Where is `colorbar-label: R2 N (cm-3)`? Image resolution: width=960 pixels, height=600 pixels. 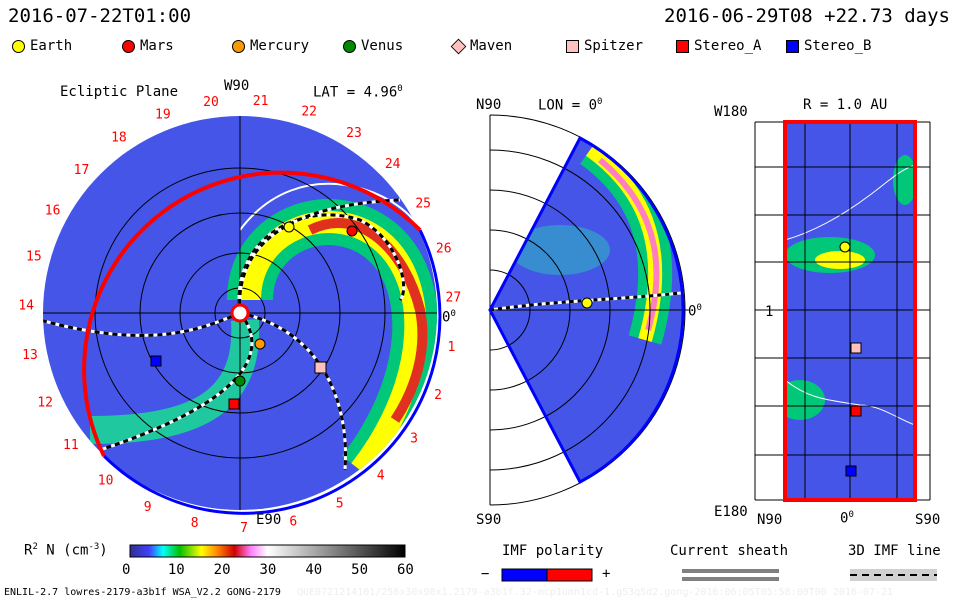 colorbar-label: R2 N (cm-3) is located at coordinates (66, 550).